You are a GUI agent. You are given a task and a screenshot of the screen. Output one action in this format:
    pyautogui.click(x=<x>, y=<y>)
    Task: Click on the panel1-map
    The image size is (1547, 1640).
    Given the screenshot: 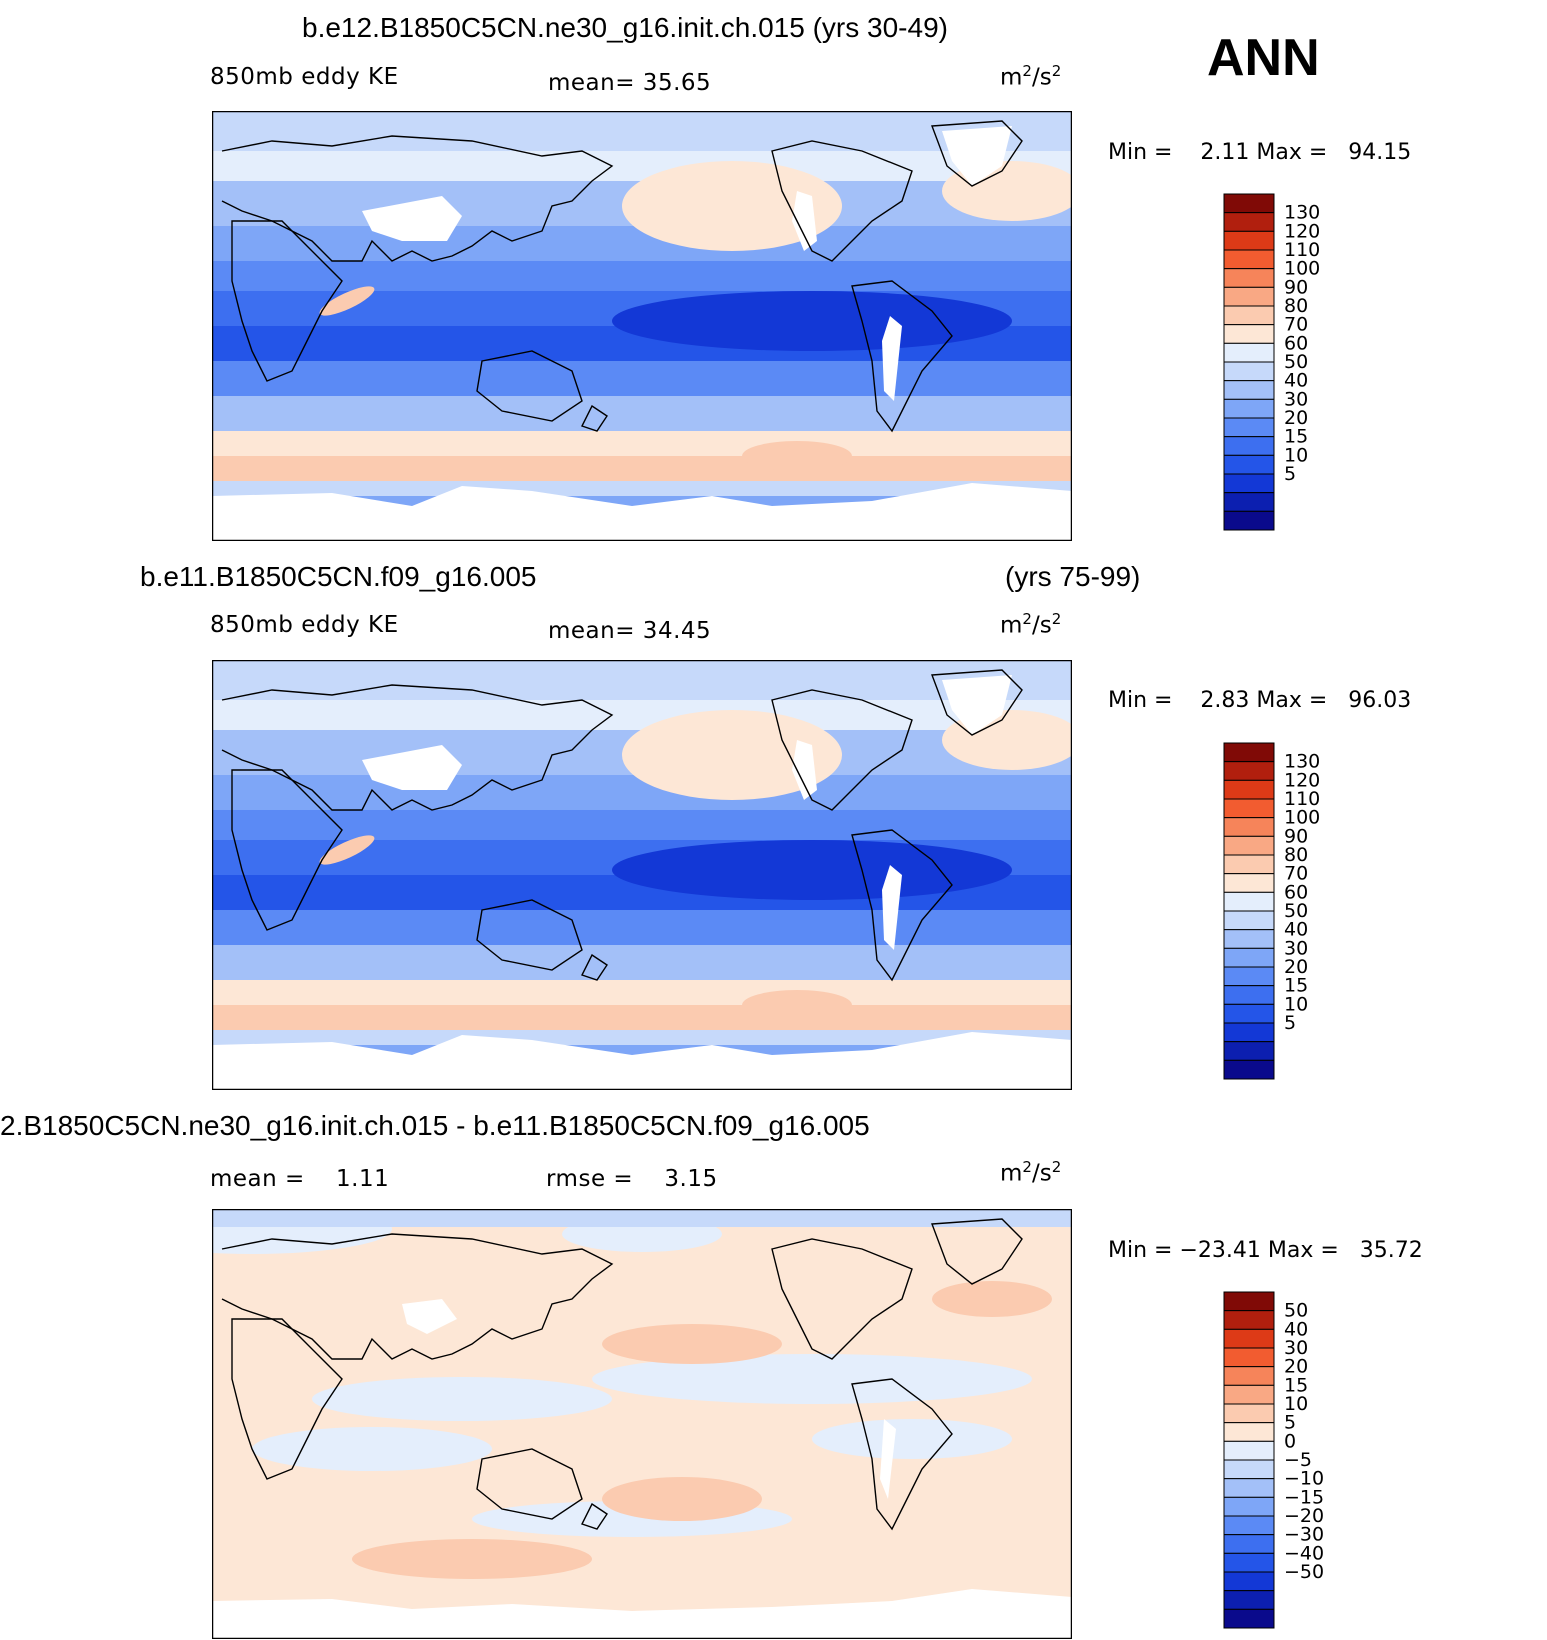 What is the action you would take?
    pyautogui.click(x=642, y=326)
    